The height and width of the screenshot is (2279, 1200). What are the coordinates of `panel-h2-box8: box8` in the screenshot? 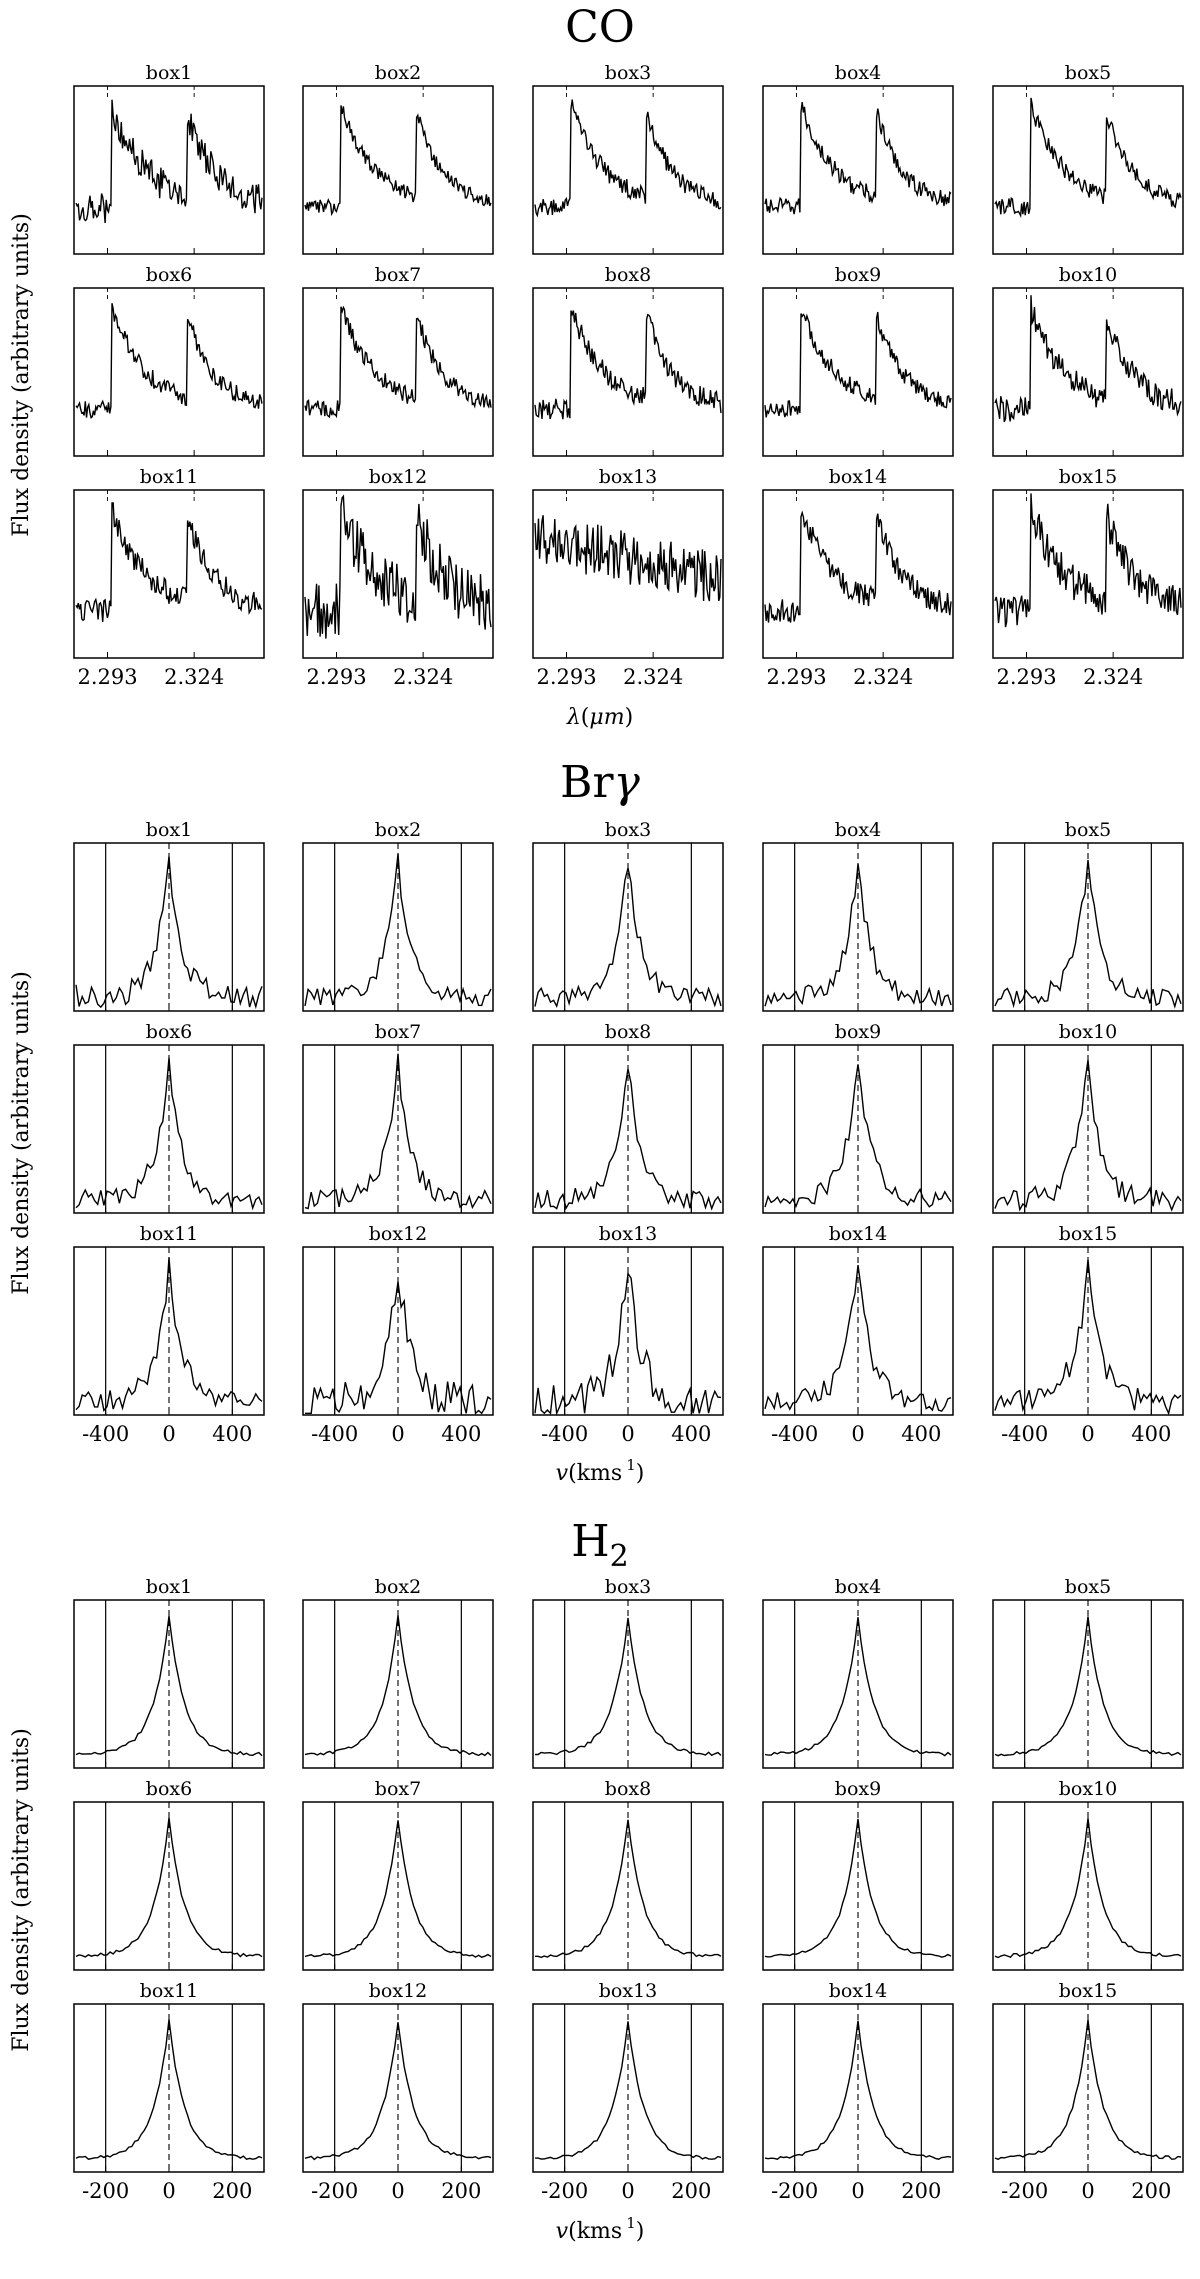 It's located at (628, 1874).